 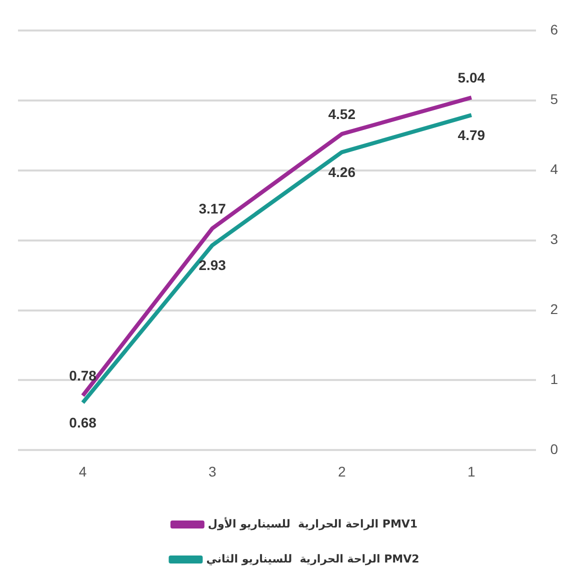 What do you see at coordinates (554, 169) in the screenshot?
I see `y-tick-label: 4` at bounding box center [554, 169].